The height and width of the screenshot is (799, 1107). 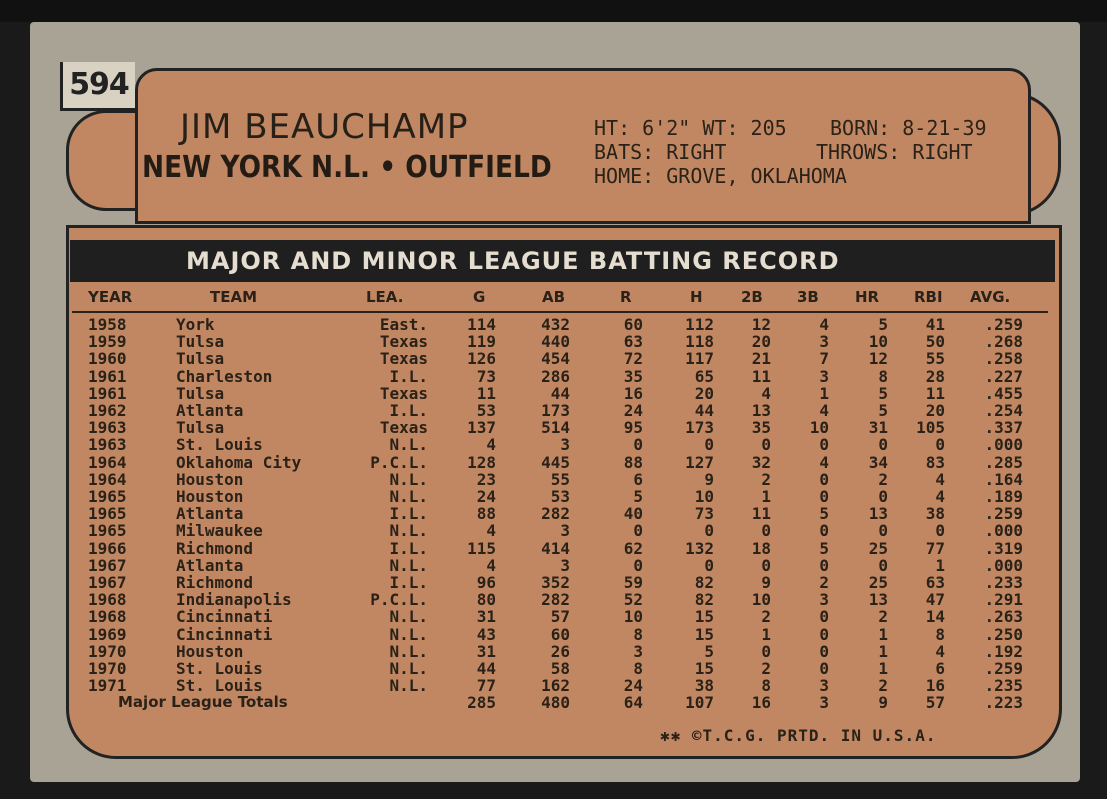 What do you see at coordinates (704, 599) in the screenshot?
I see `table-cell: 82` at bounding box center [704, 599].